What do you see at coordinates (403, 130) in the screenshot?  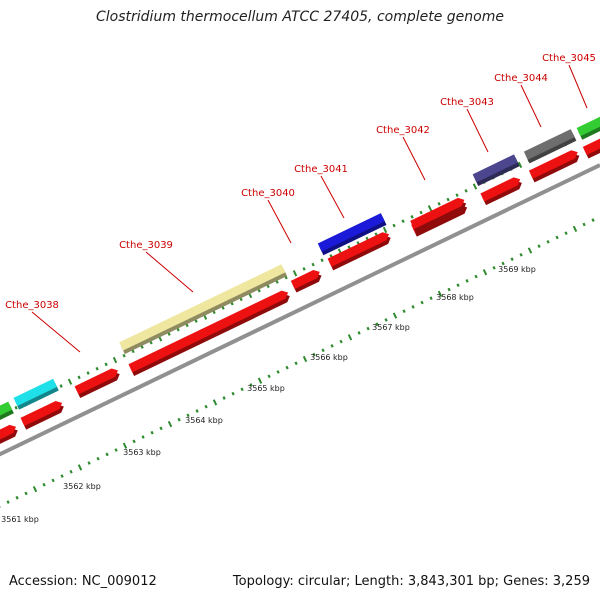 I see `gene-label: Cthe_3042` at bounding box center [403, 130].